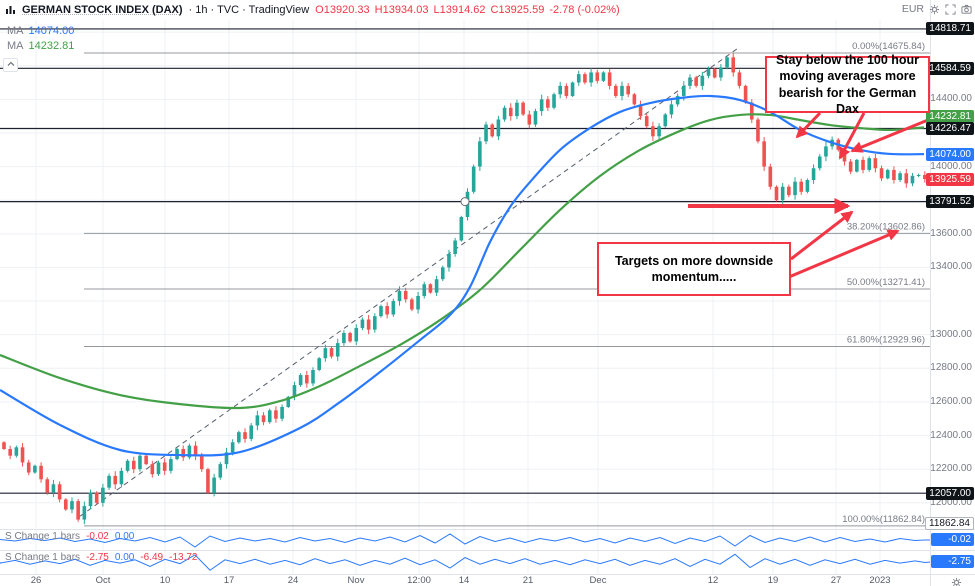 The image size is (975, 586). What do you see at coordinates (528, 580) in the screenshot?
I see `time-axis-label: 21` at bounding box center [528, 580].